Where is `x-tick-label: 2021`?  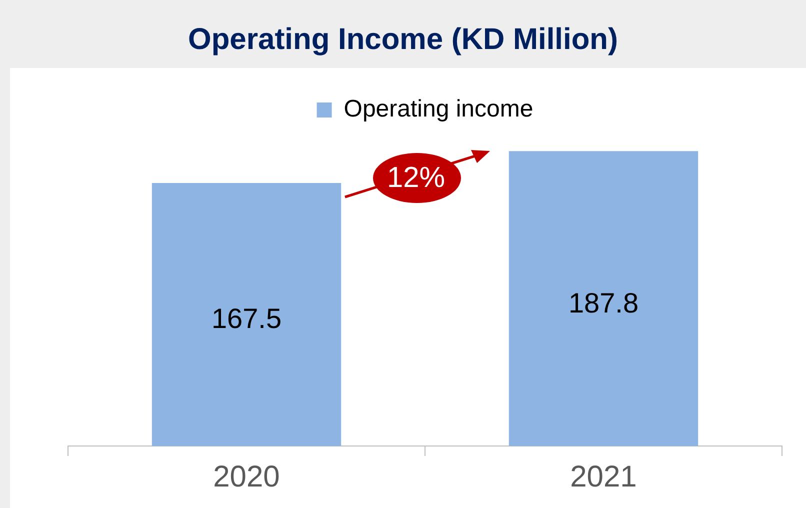 x-tick-label: 2021 is located at coordinates (603, 477).